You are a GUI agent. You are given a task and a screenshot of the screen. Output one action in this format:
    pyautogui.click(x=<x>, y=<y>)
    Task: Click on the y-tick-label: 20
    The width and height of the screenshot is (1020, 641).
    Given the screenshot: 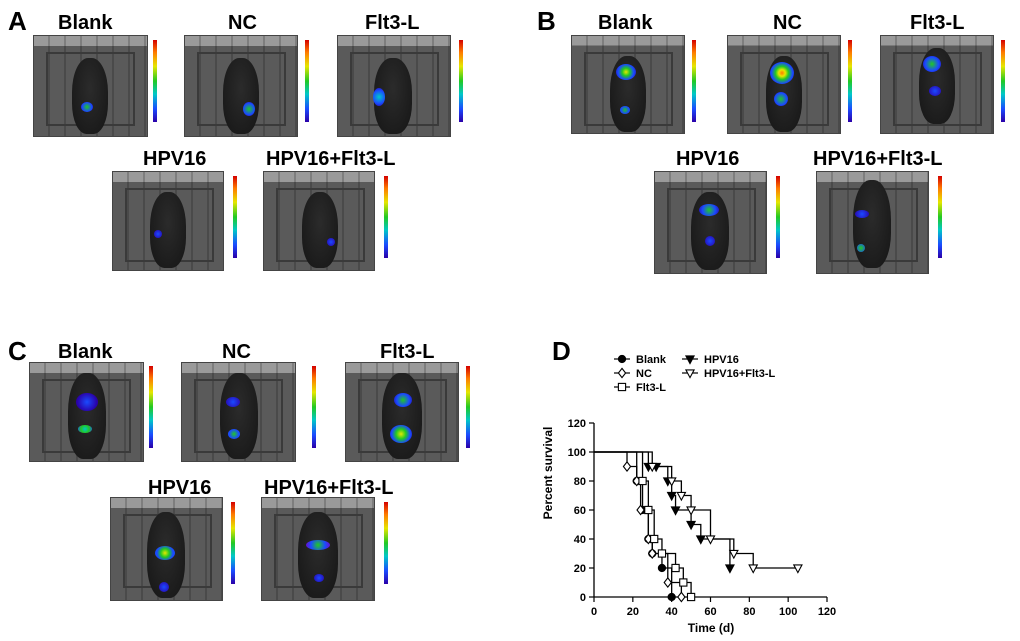 What is the action you would take?
    pyautogui.click(x=580, y=569)
    